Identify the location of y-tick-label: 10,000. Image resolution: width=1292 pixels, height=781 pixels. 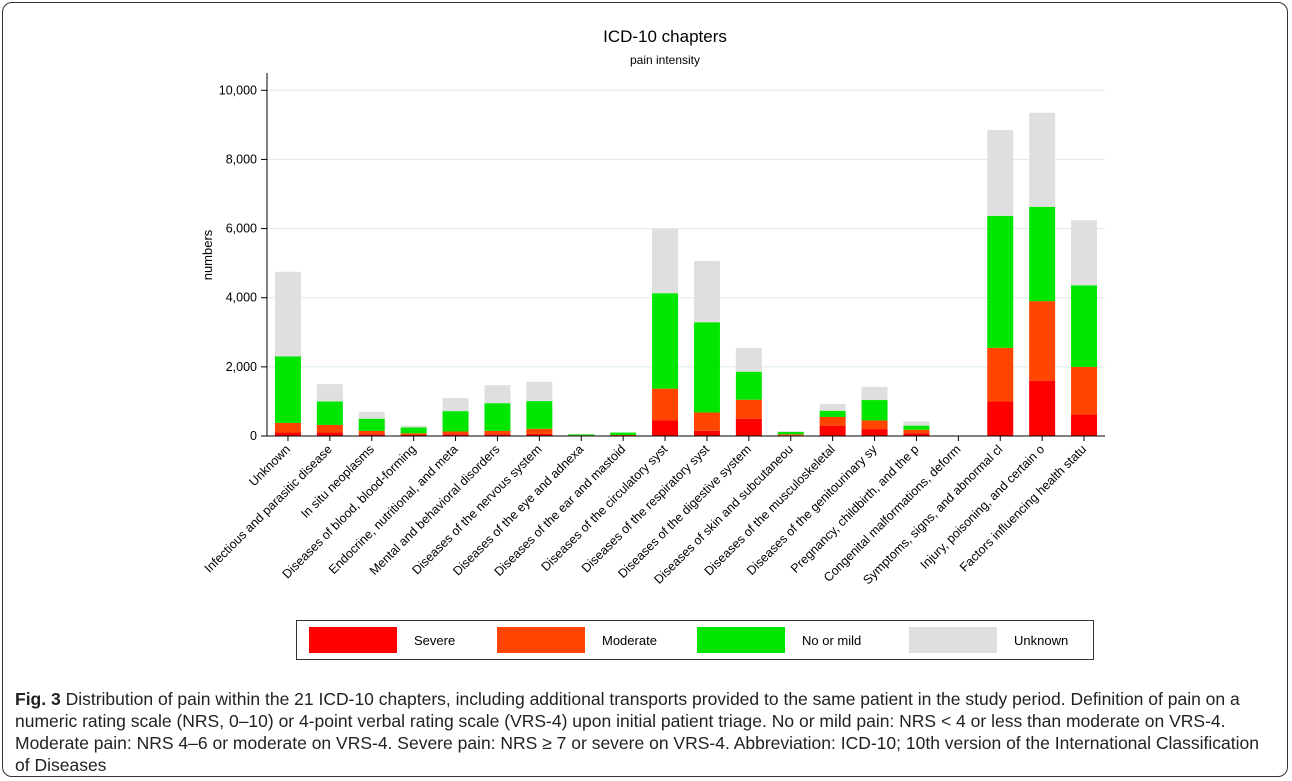
(238, 90).